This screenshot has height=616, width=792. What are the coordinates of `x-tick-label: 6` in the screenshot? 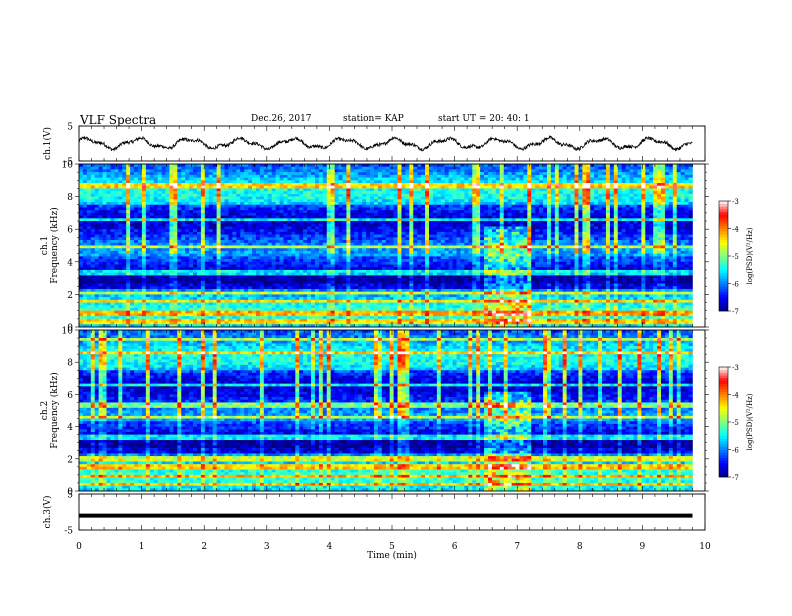 It's located at (455, 547).